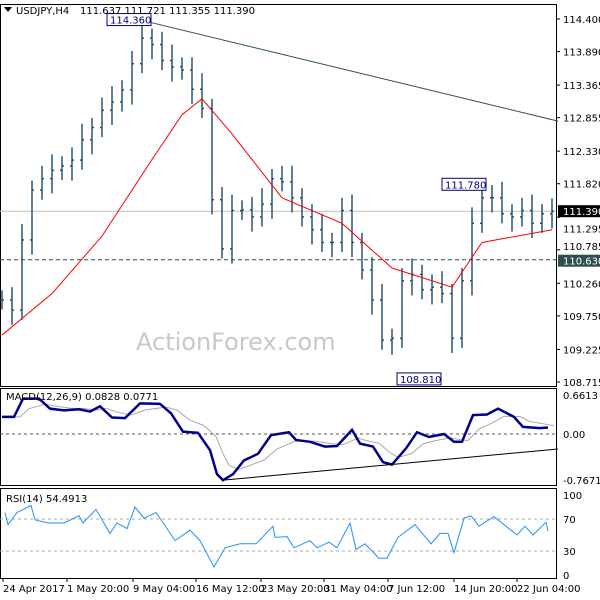 Image resolution: width=600 pixels, height=600 pixels. I want to click on trendline, so click(352, 71).